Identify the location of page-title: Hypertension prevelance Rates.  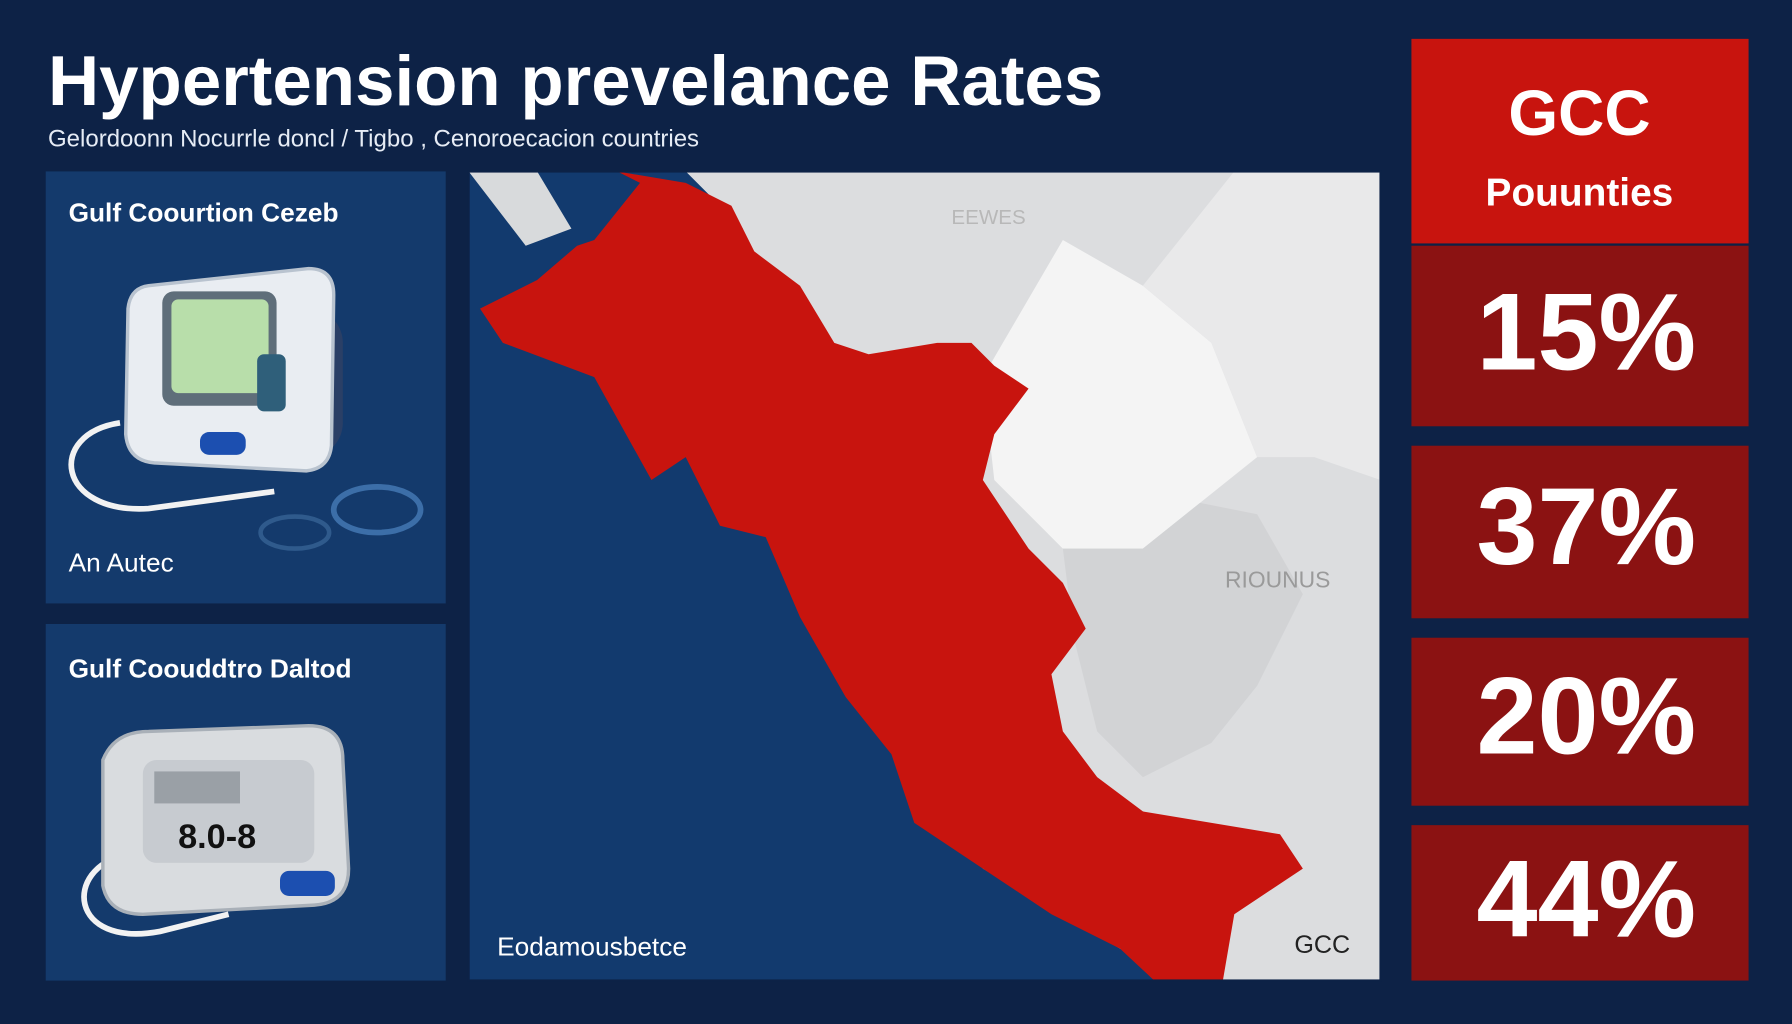
(575, 81).